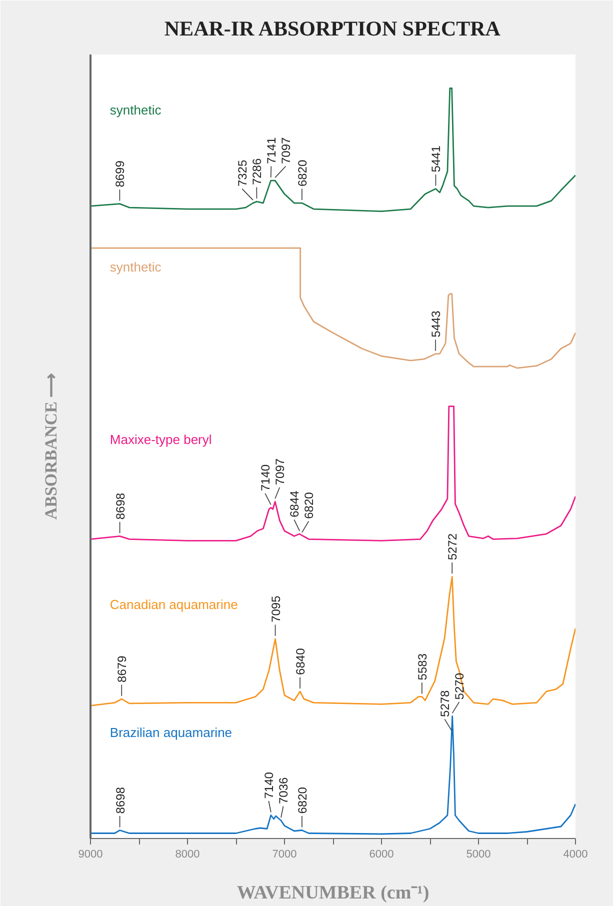 This screenshot has width=613, height=906. I want to click on annotation: 5583, so click(422, 666).